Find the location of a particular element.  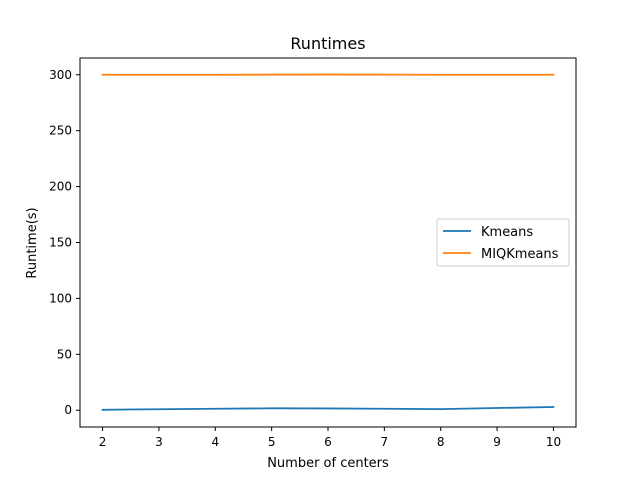

legend-label-kmeans: Kmeans is located at coordinates (507, 232).